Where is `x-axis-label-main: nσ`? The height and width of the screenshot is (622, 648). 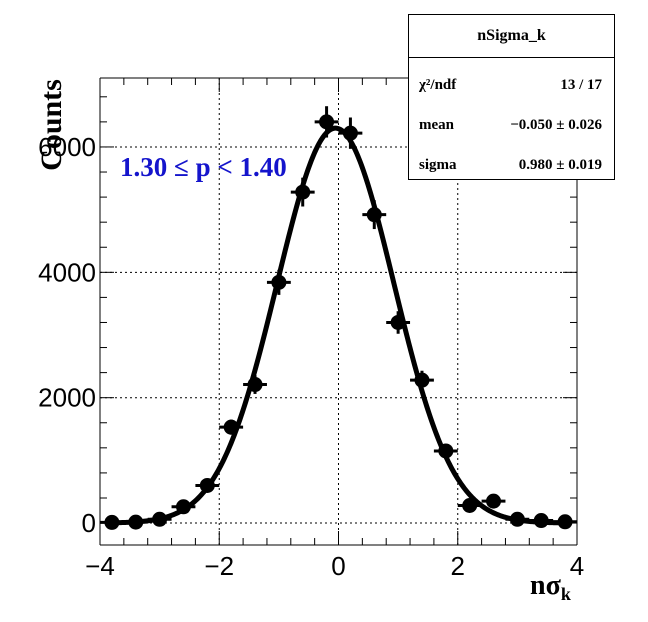
x-axis-label-main: nσ is located at coordinates (545, 585).